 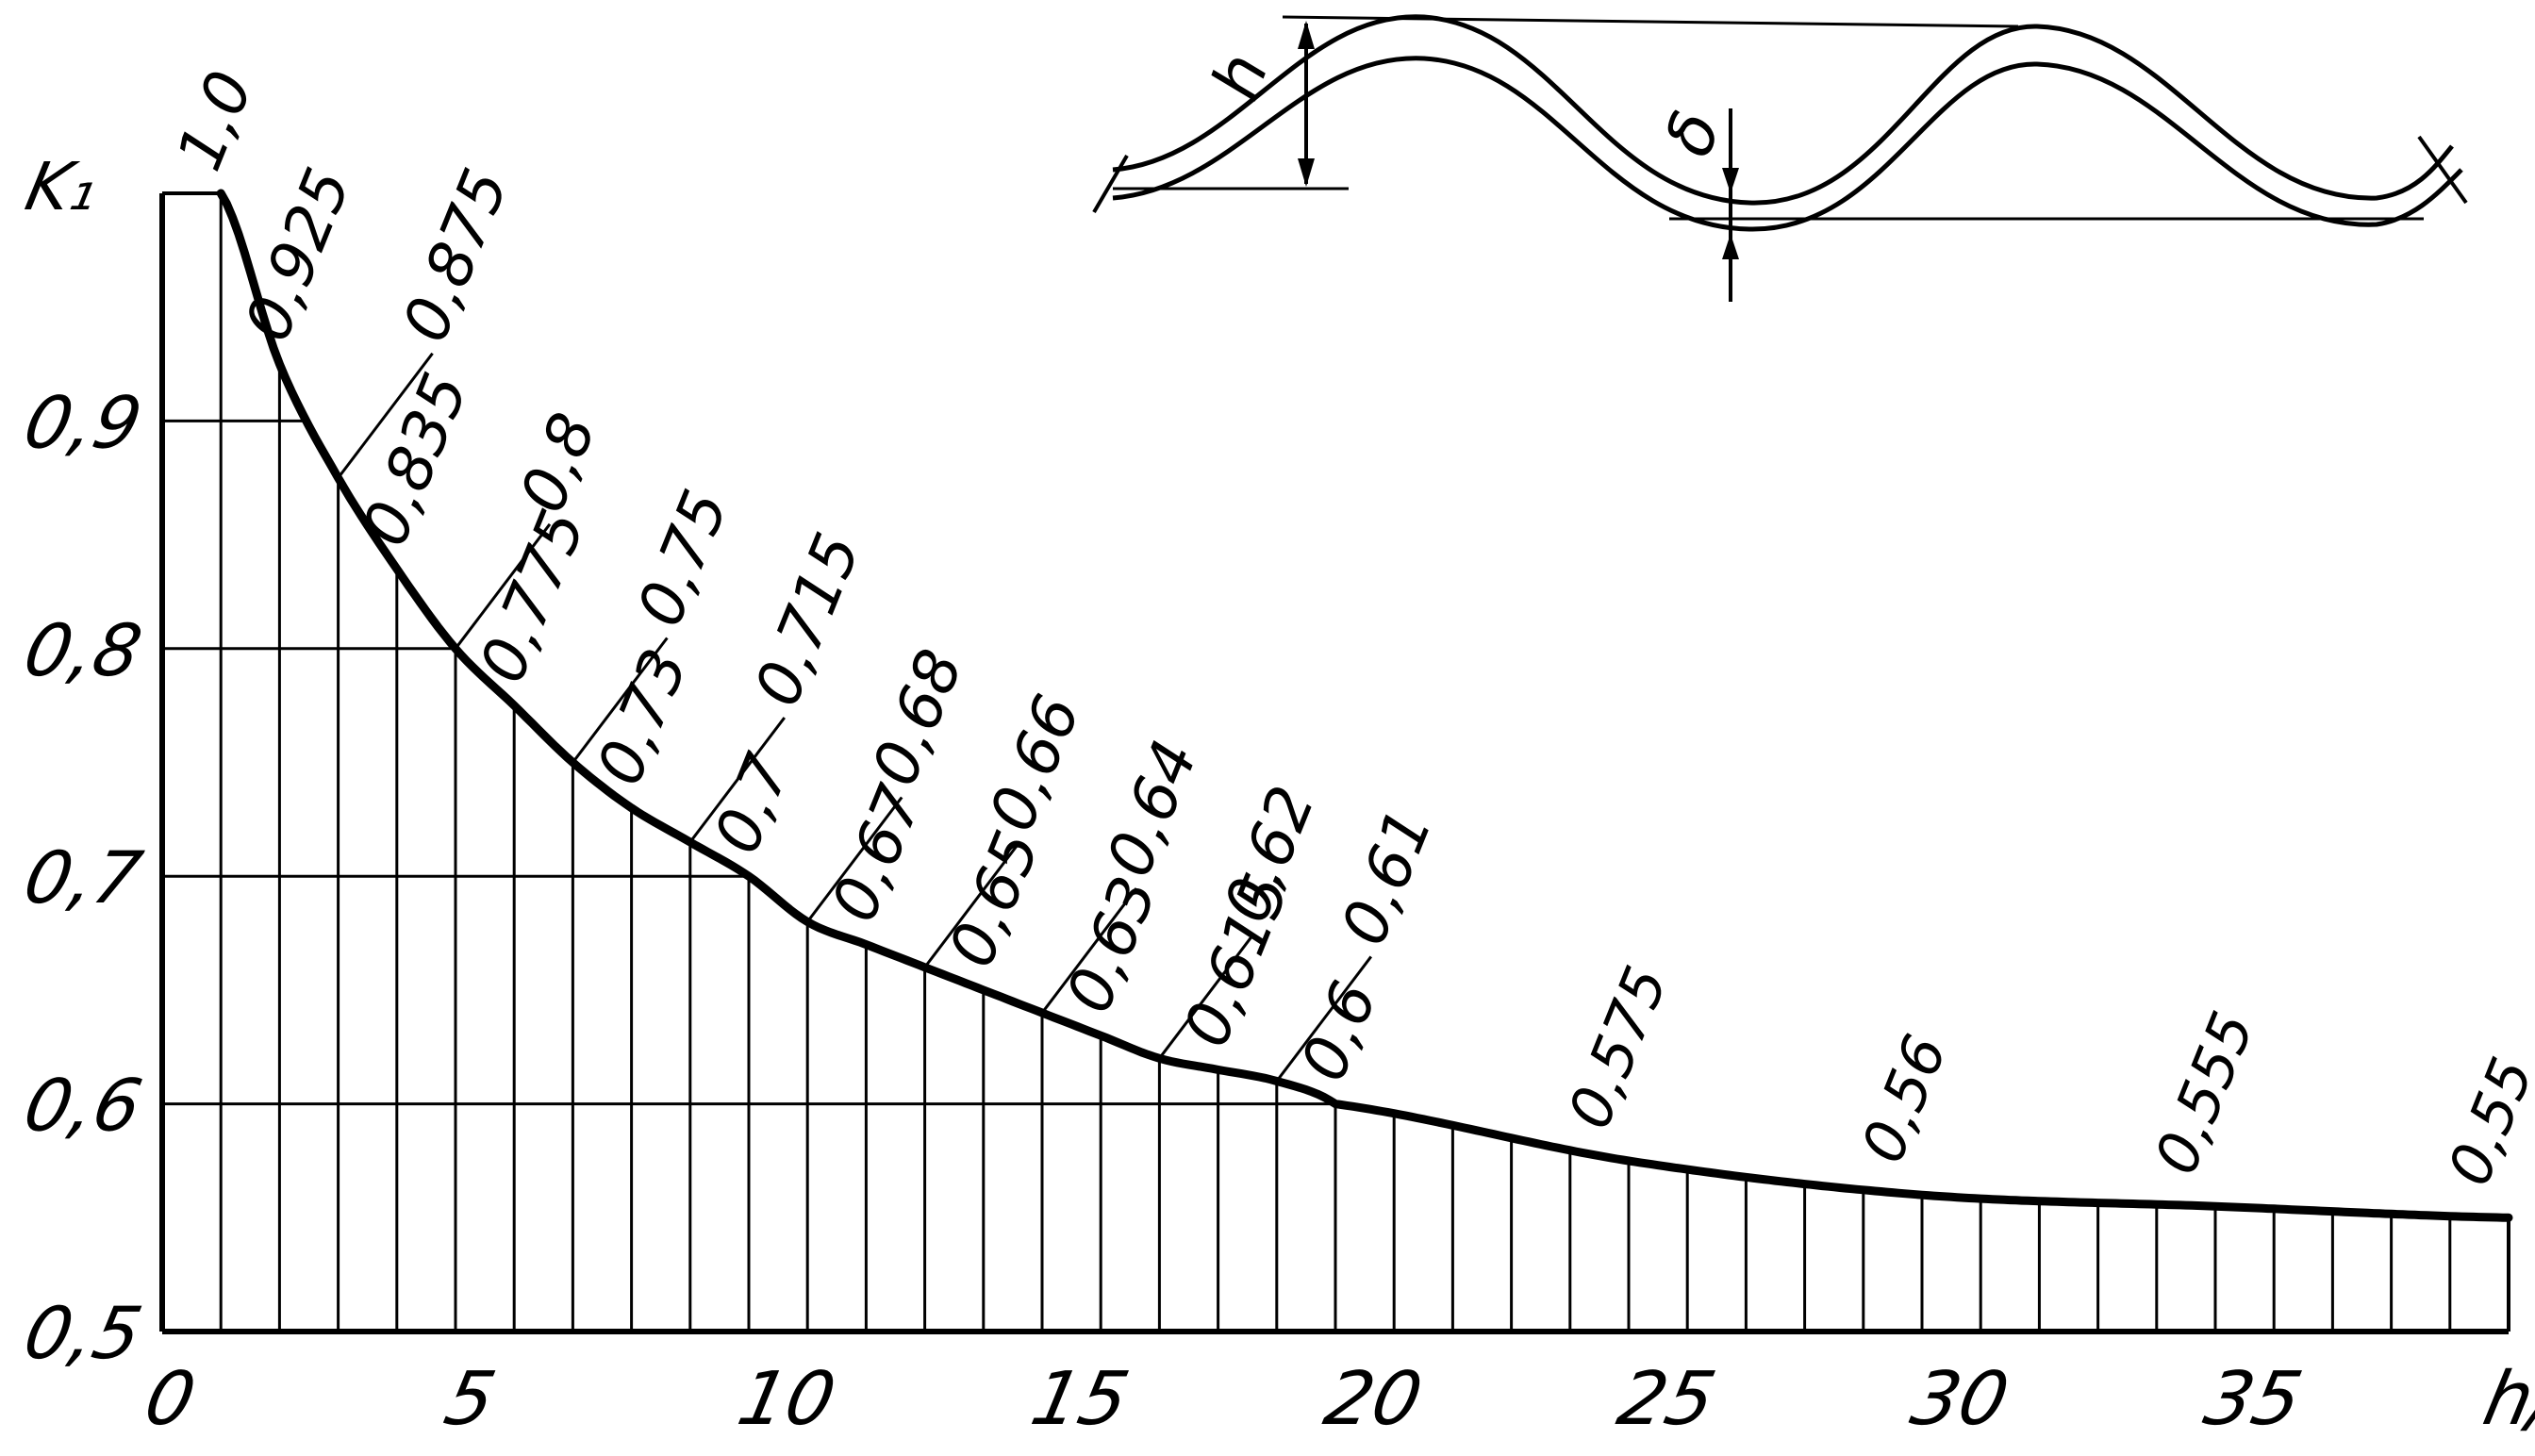 I want to click on y-tick-label: 0,8, so click(x=83, y=651).